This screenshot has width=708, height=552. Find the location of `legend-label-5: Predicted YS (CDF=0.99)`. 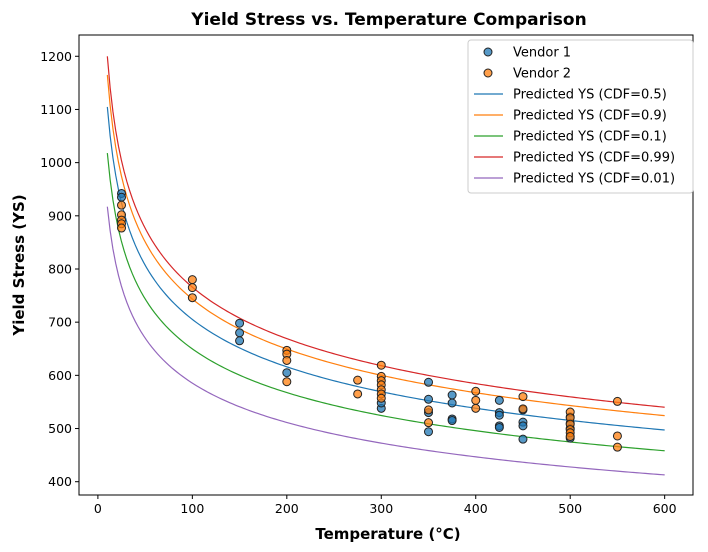

legend-label-5: Predicted YS (CDF=0.99) is located at coordinates (594, 158).